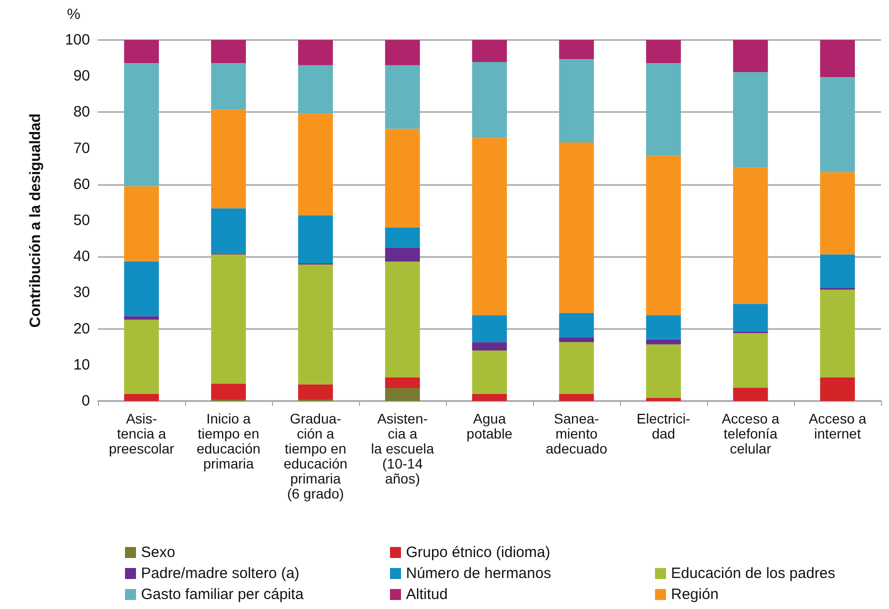 The width and height of the screenshot is (889, 609). What do you see at coordinates (81, 220) in the screenshot?
I see `y-tick-label: 50` at bounding box center [81, 220].